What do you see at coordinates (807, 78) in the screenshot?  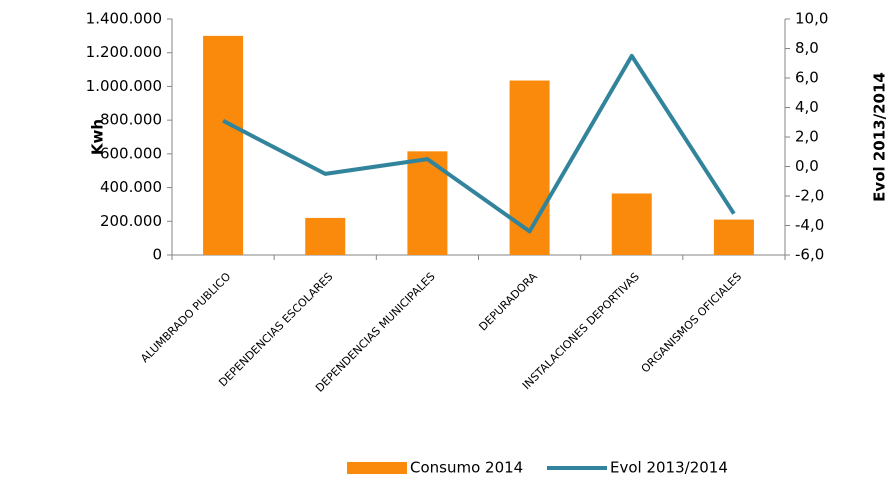 I see `y2-tick-label: 6,0` at bounding box center [807, 78].